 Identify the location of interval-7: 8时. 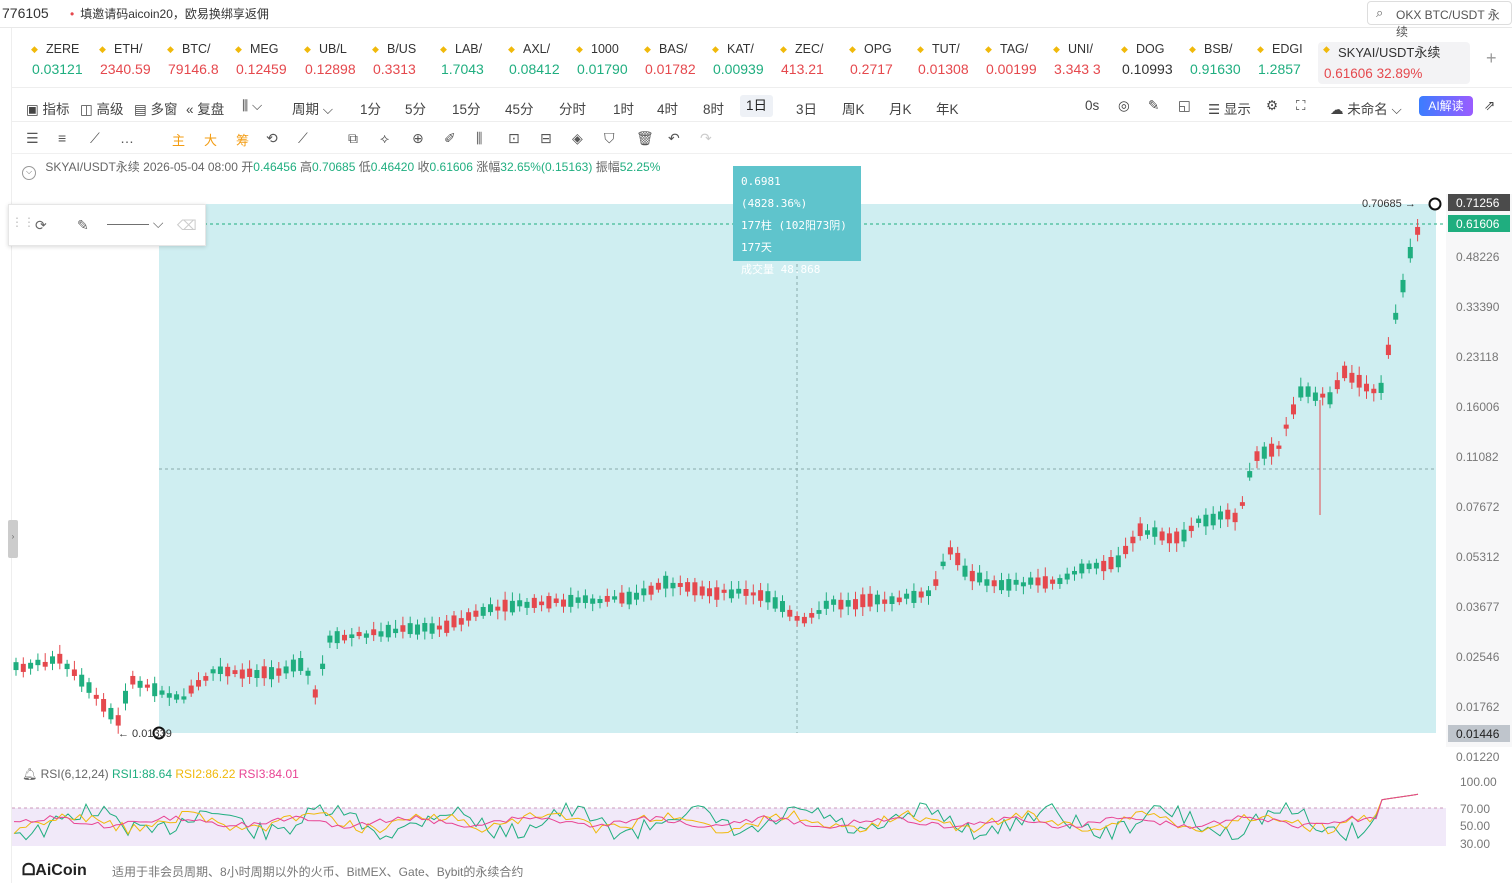
(714, 109).